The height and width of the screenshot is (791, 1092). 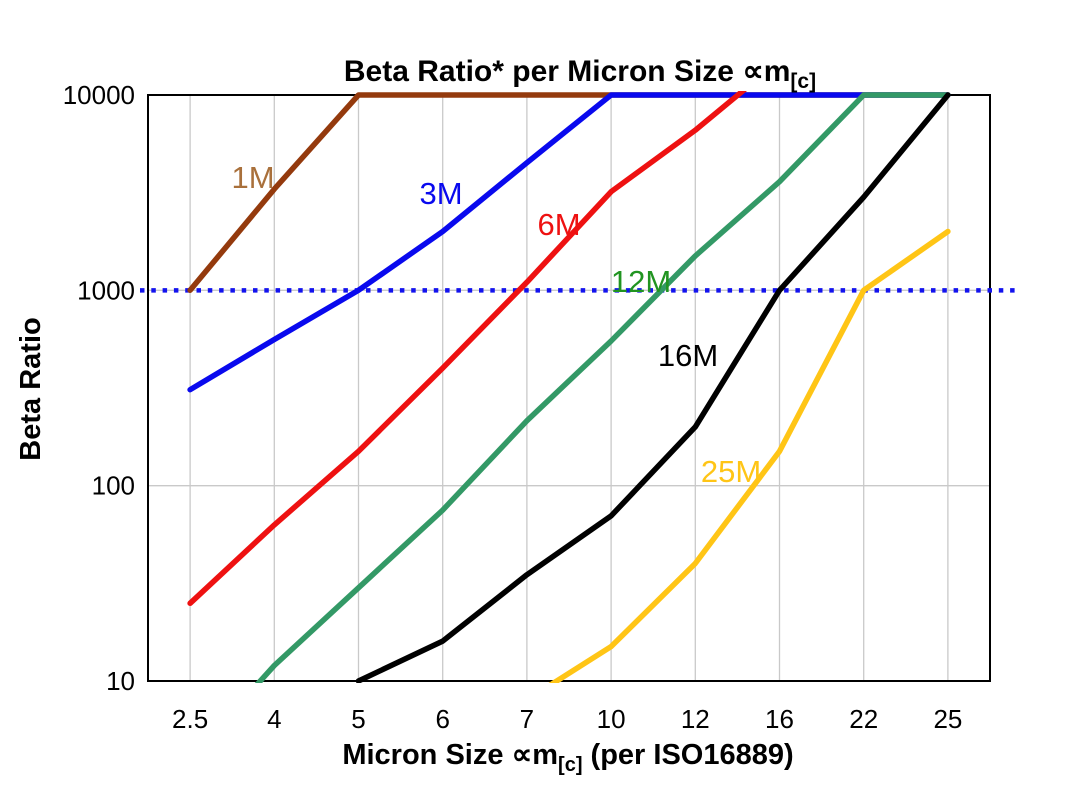 I want to click on y-axis-title: Beta Ratio, so click(x=31, y=388).